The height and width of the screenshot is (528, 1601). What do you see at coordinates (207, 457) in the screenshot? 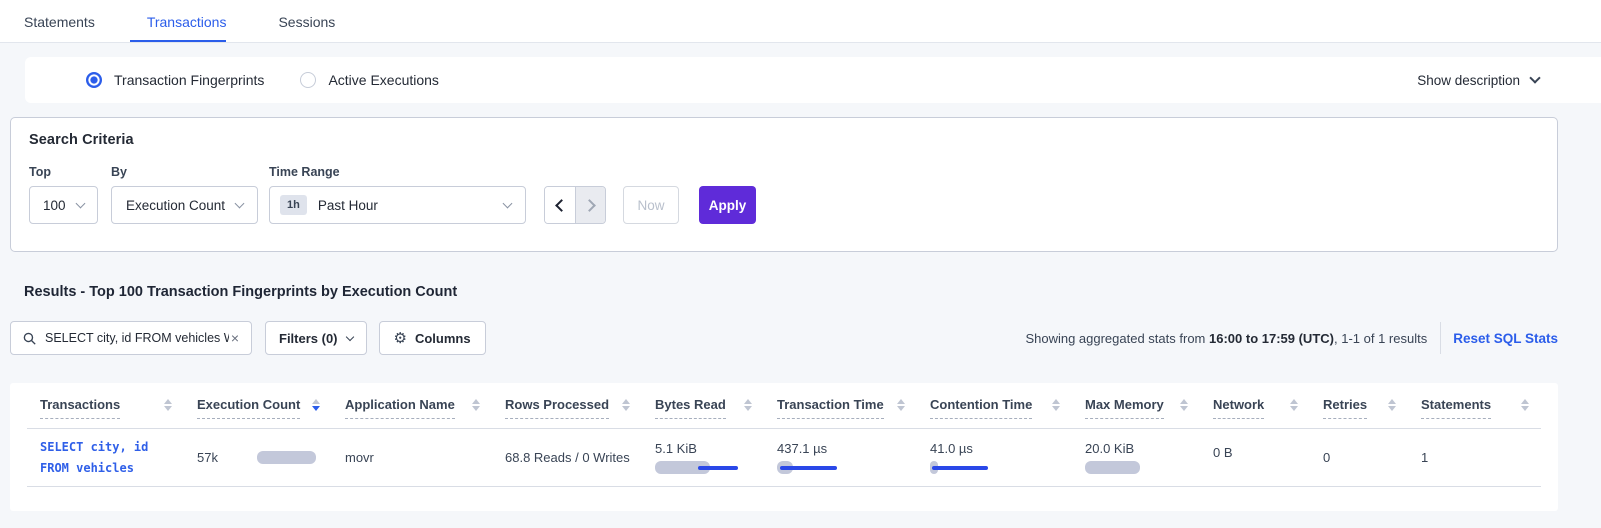
I see `execution-count-value: 57k` at bounding box center [207, 457].